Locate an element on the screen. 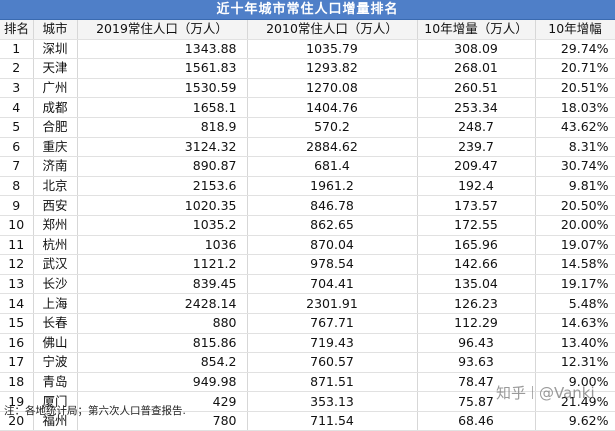  cell-pop-2010: 2301.91 is located at coordinates (332, 303).